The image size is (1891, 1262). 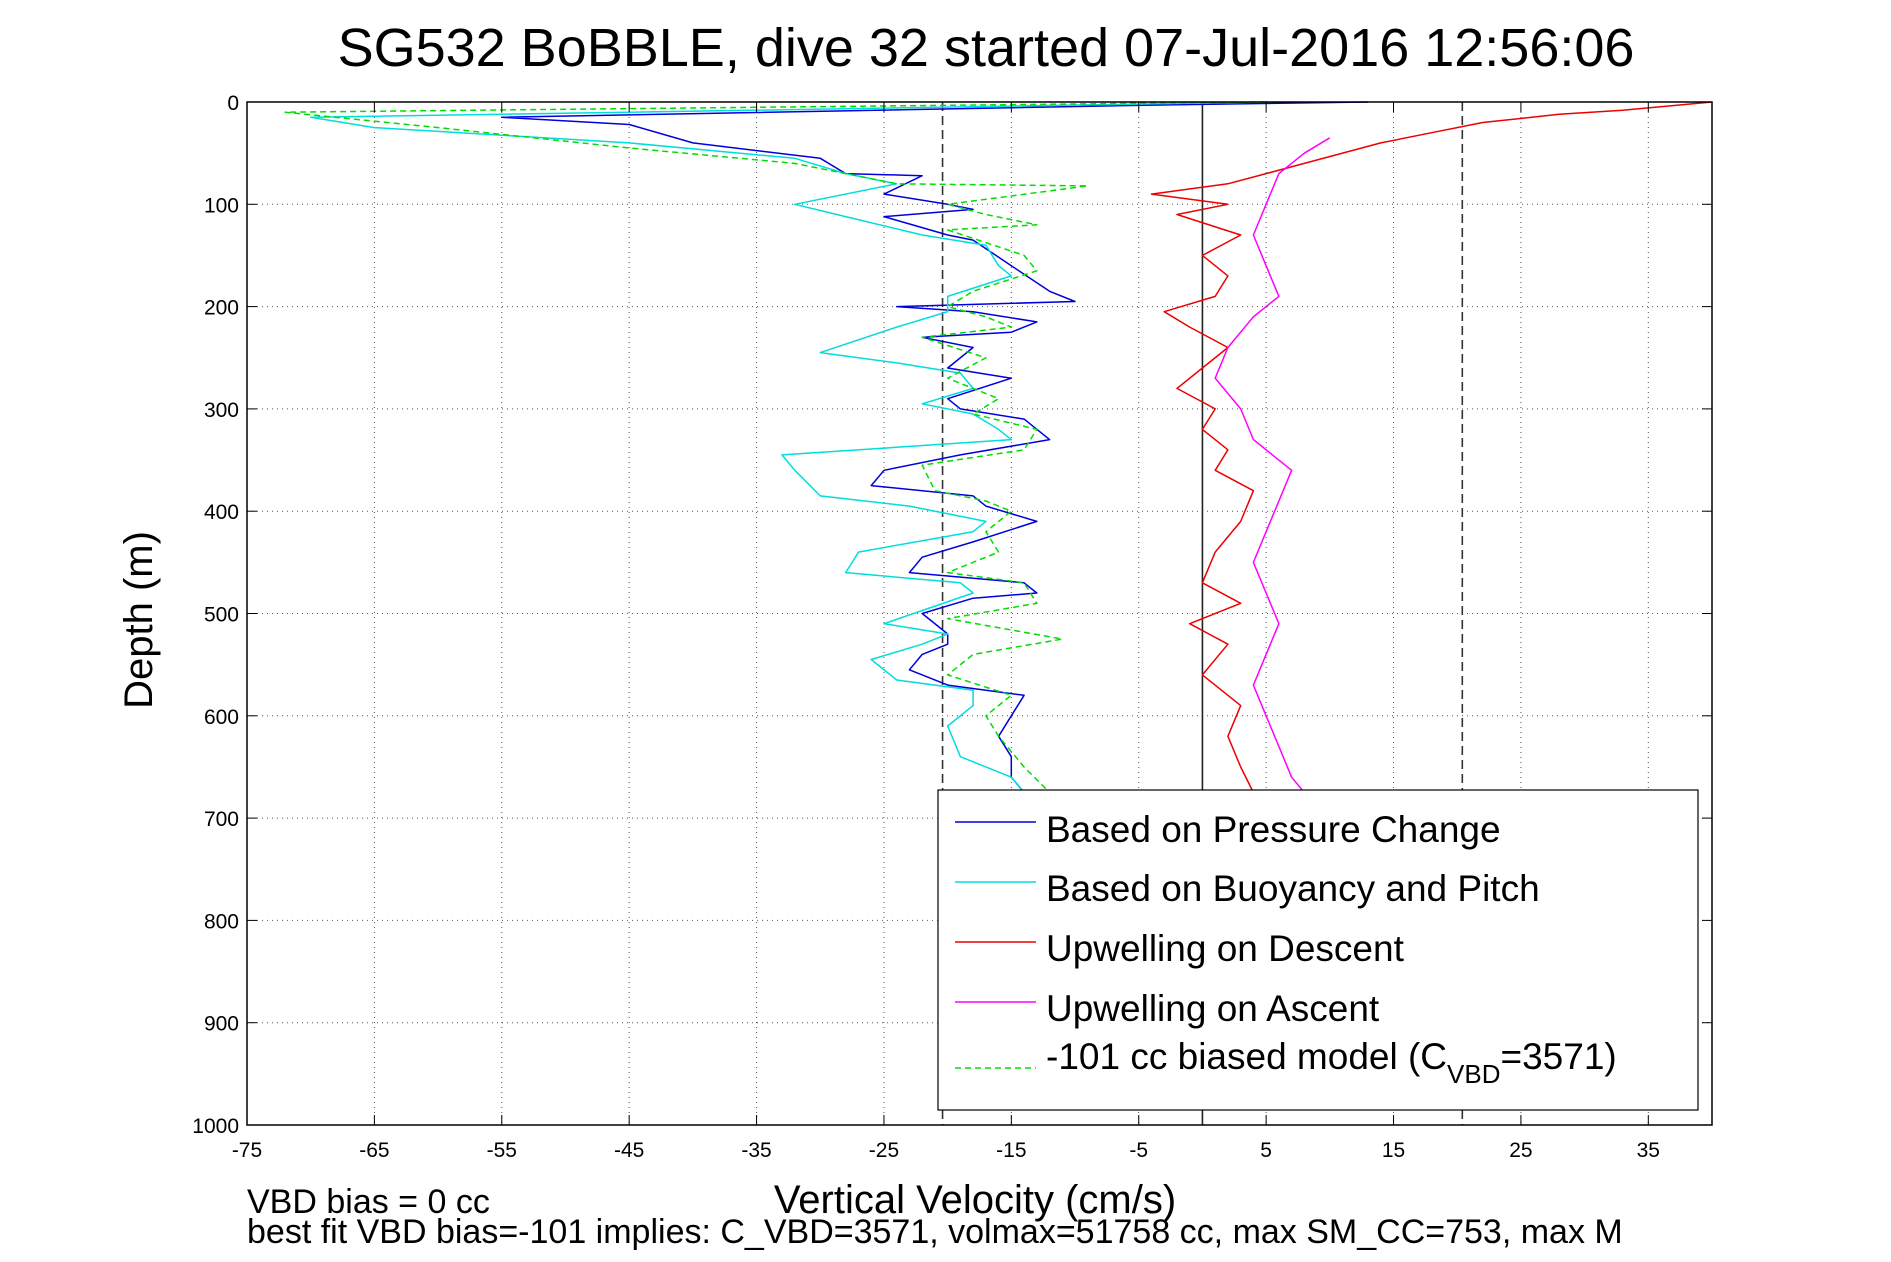 What do you see at coordinates (139, 620) in the screenshot?
I see `y-axis-label: Depth (m)` at bounding box center [139, 620].